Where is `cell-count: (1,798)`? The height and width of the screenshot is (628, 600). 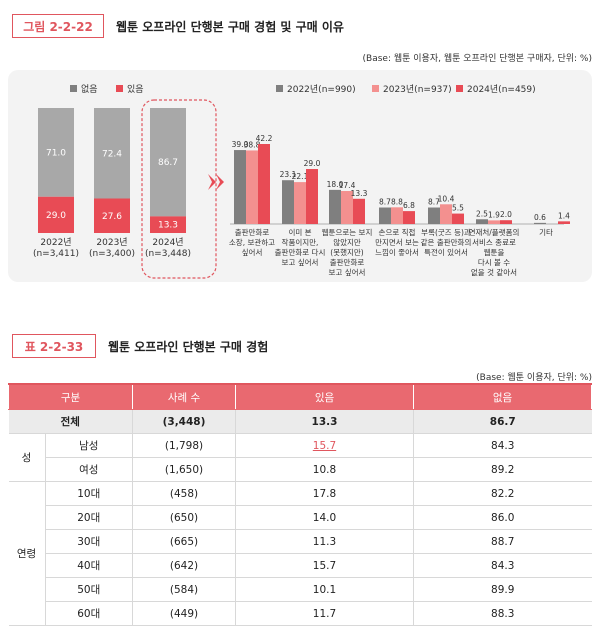
cell-count: (1,798) is located at coordinates (184, 445).